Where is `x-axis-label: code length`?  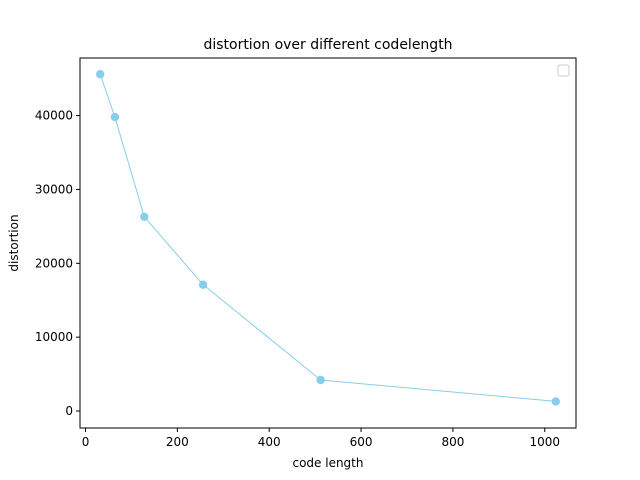 x-axis-label: code length is located at coordinates (327, 463).